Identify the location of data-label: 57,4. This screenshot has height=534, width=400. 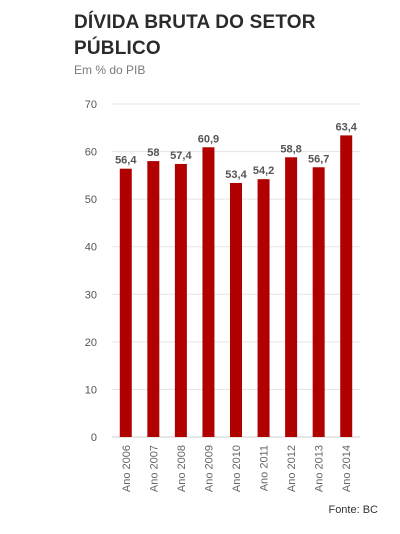
(181, 156).